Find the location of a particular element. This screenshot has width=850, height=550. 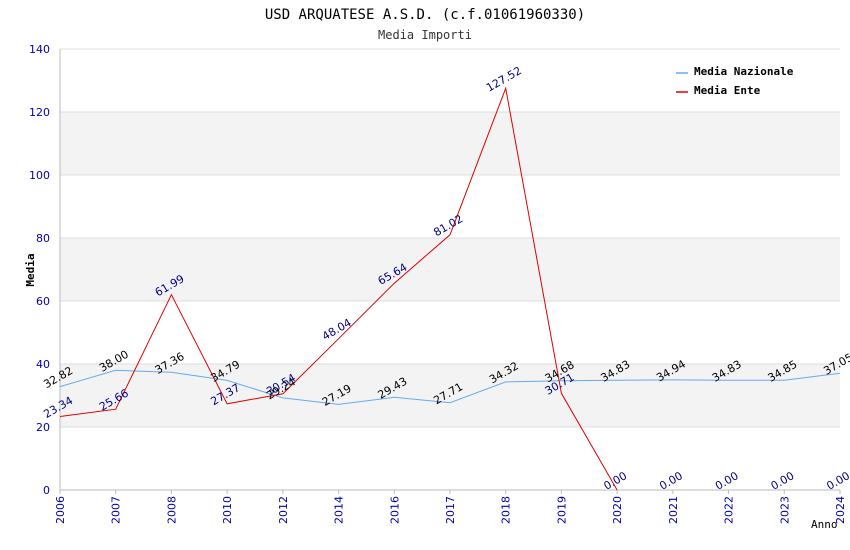

series-line-media-nazionale is located at coordinates (450, 387).